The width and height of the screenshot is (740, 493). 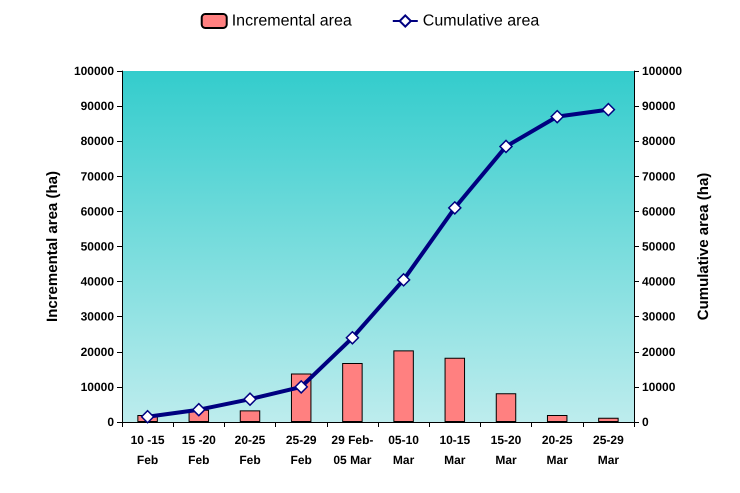 I want to click on legend-label: Cumulative area, so click(x=481, y=21).